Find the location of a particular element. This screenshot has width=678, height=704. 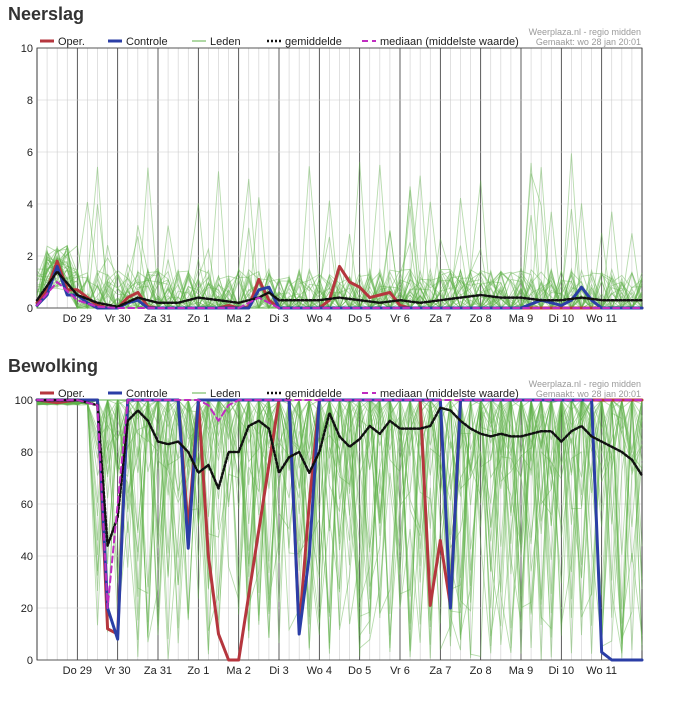

y-tick-label: 40 is located at coordinates (27, 557).